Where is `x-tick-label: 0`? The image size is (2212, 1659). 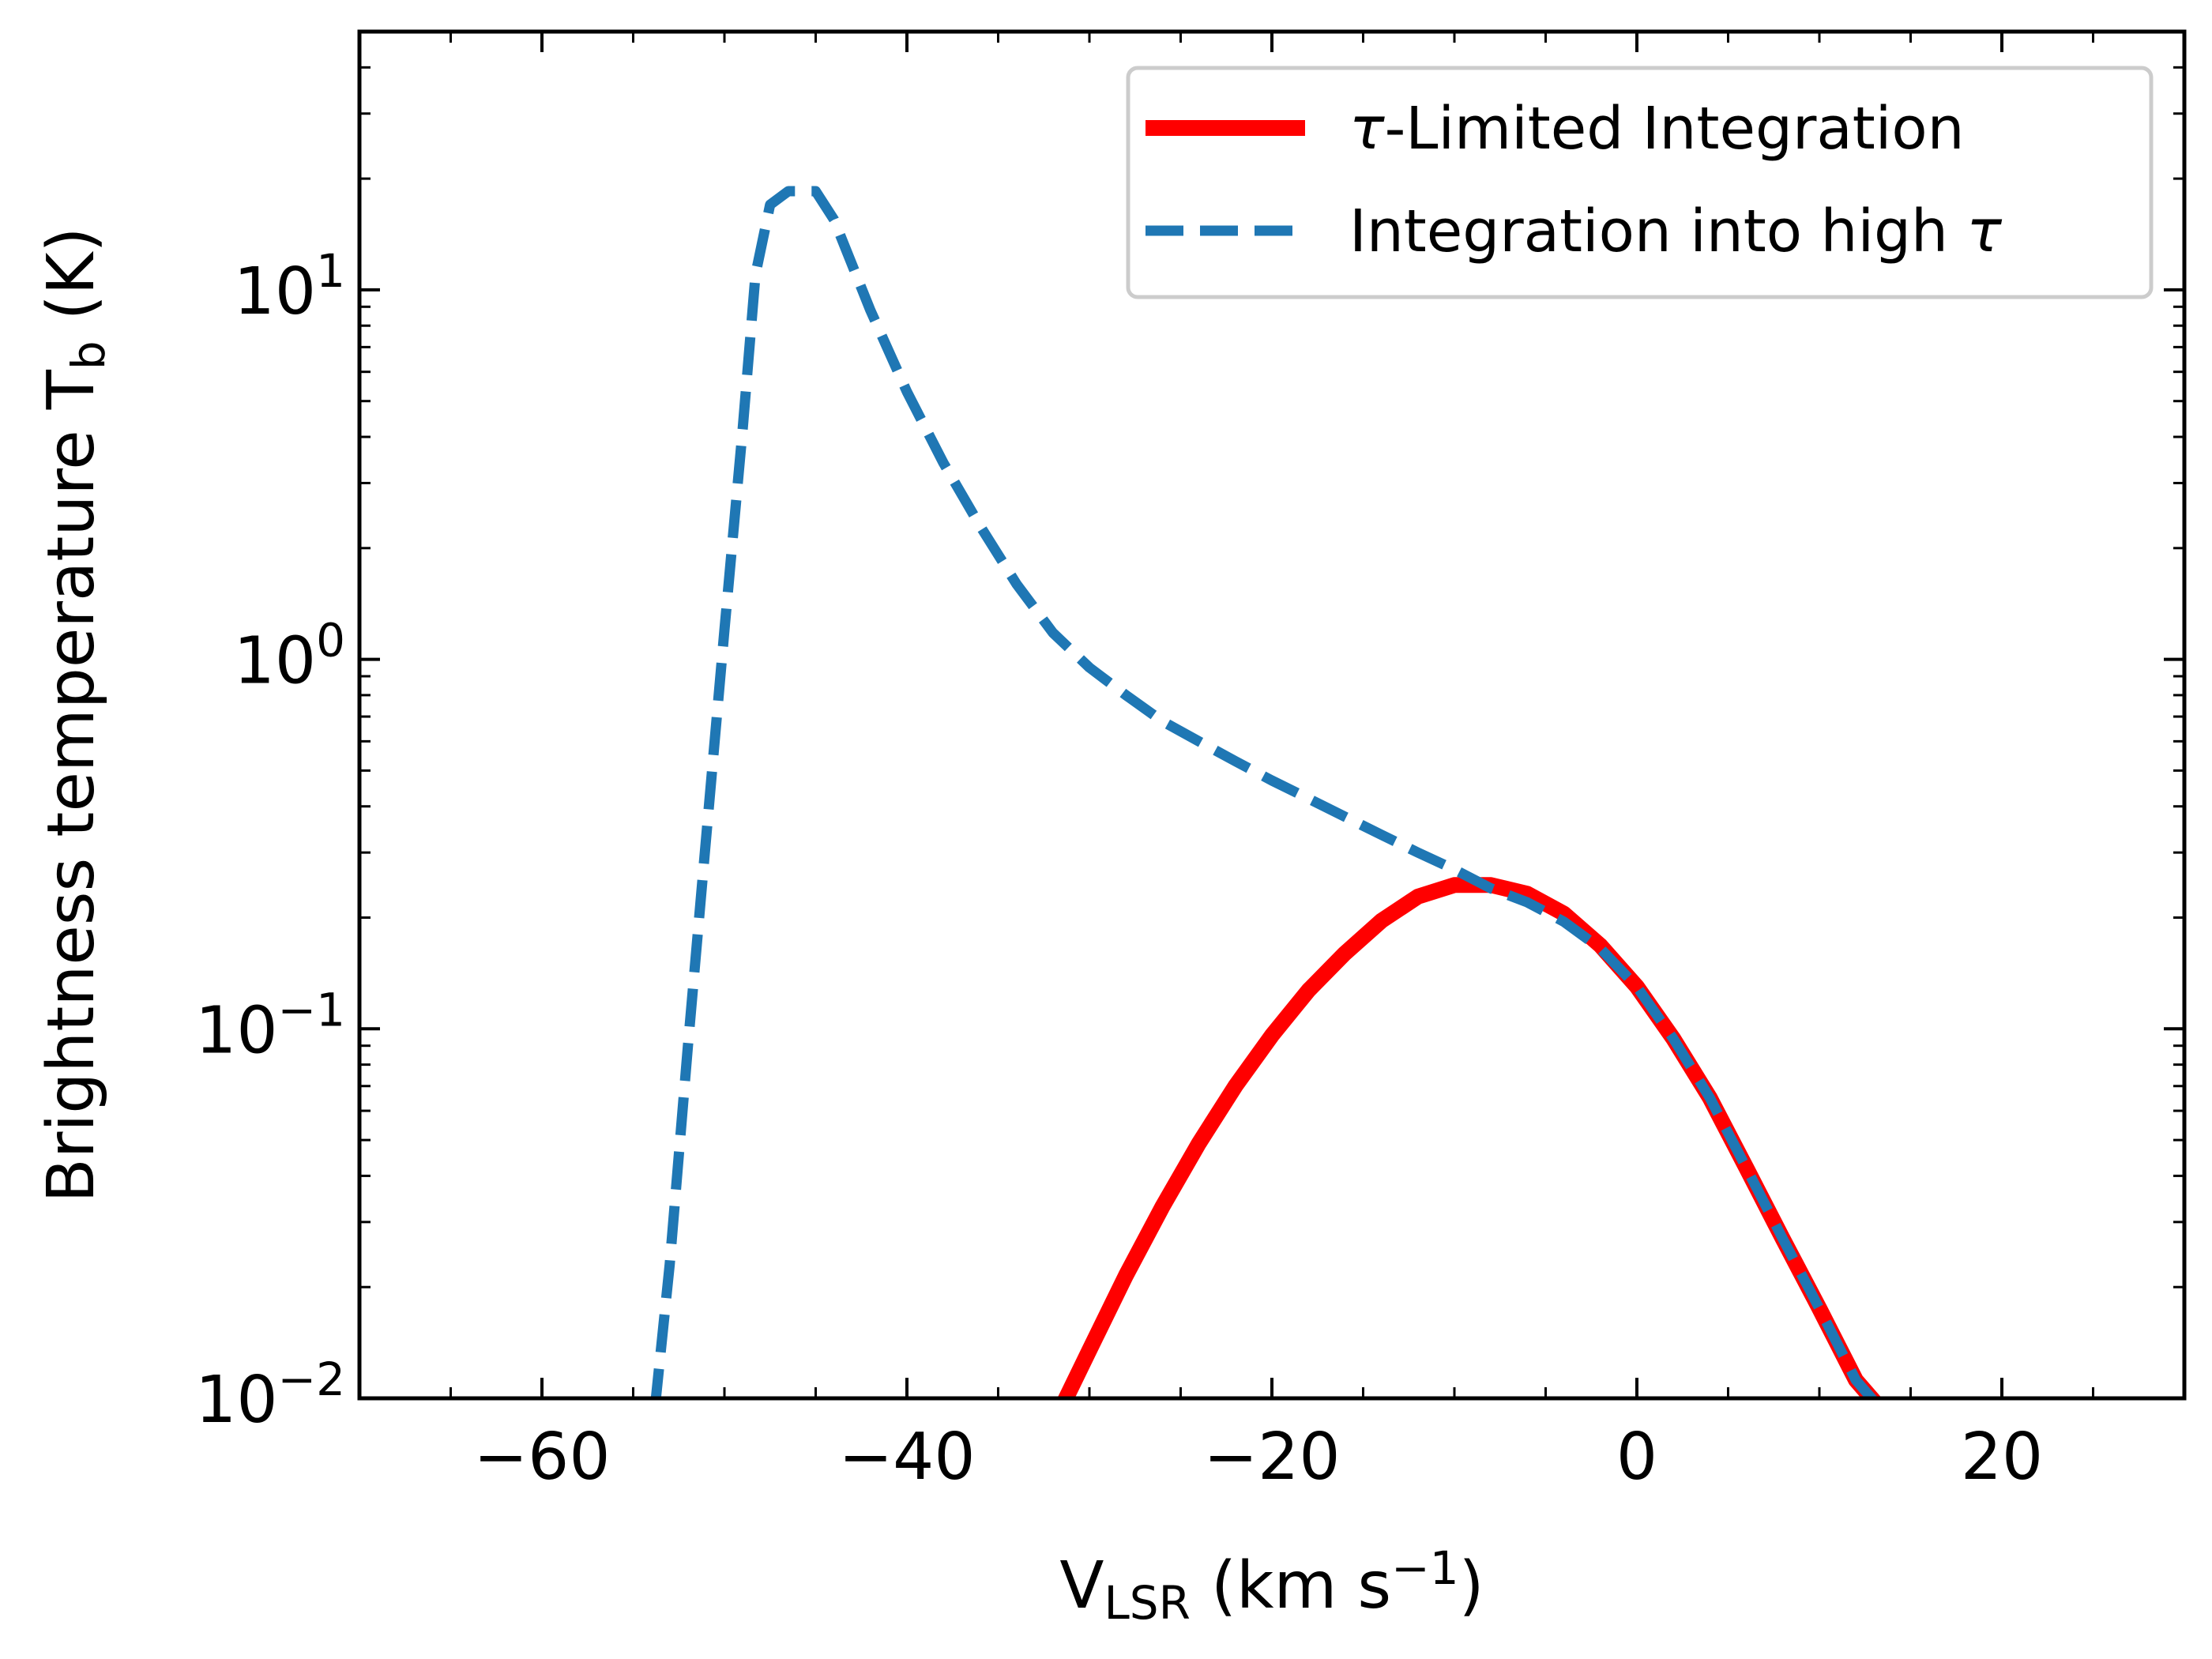 x-tick-label: 0 is located at coordinates (1636, 1458).